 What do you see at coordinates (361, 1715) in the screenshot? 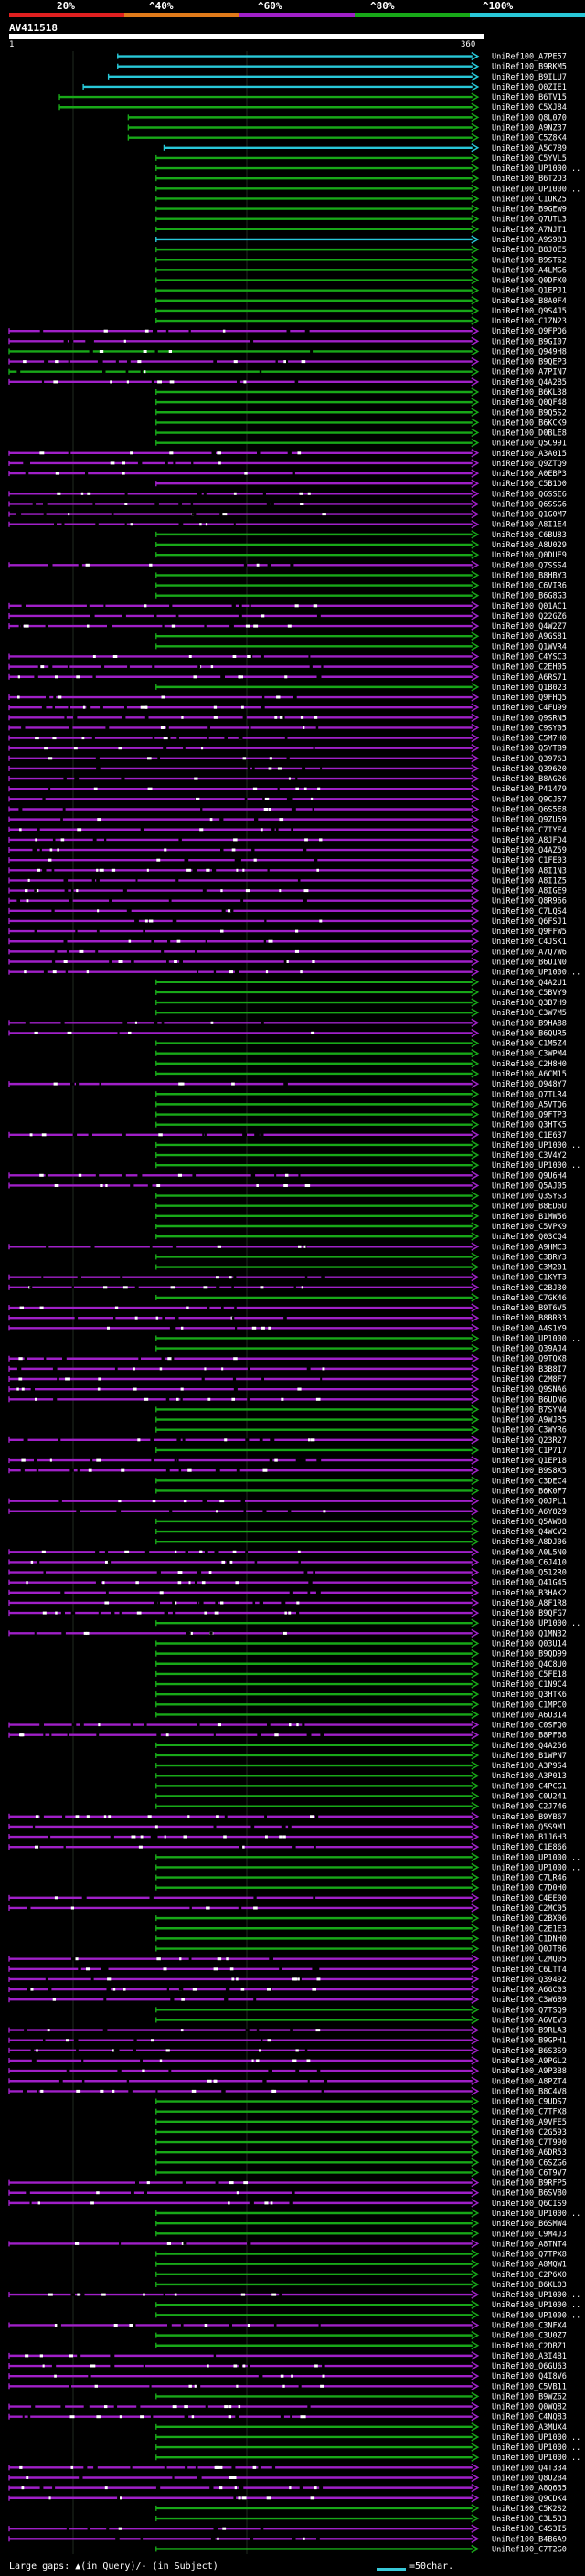
I see `hit-row: UniRef100_A6U314` at bounding box center [361, 1715].